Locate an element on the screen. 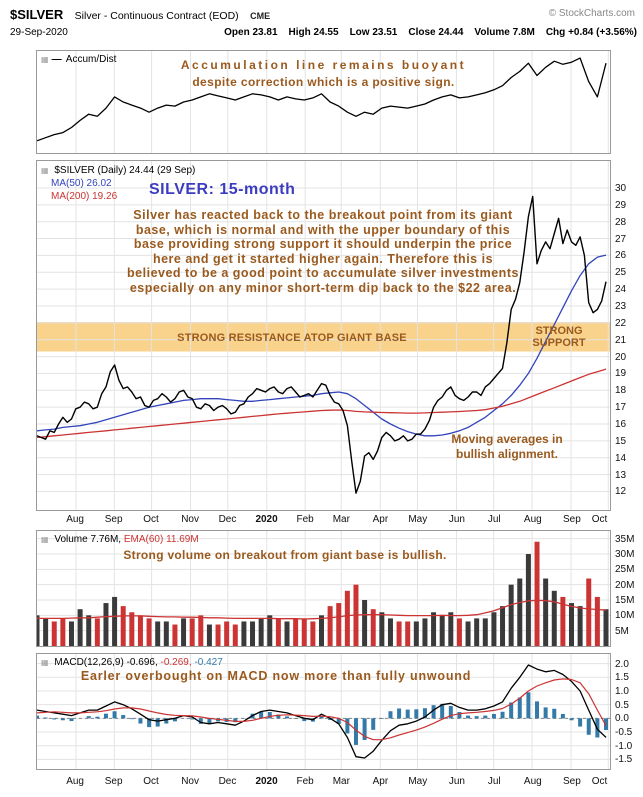 This screenshot has height=797, width=643. y-axis-tick-label: 30 is located at coordinates (621, 188).